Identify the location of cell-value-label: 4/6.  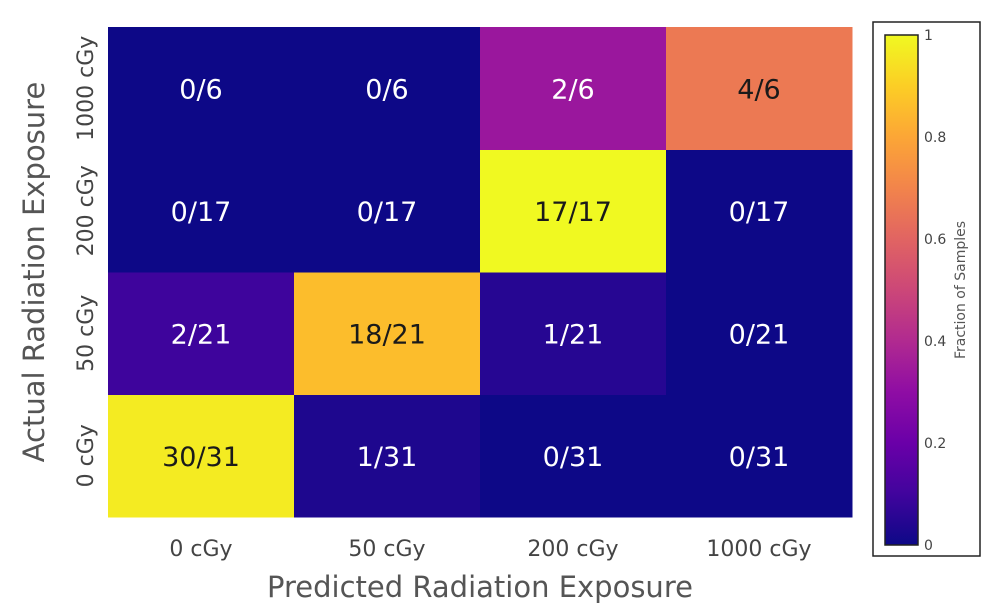
(758, 89).